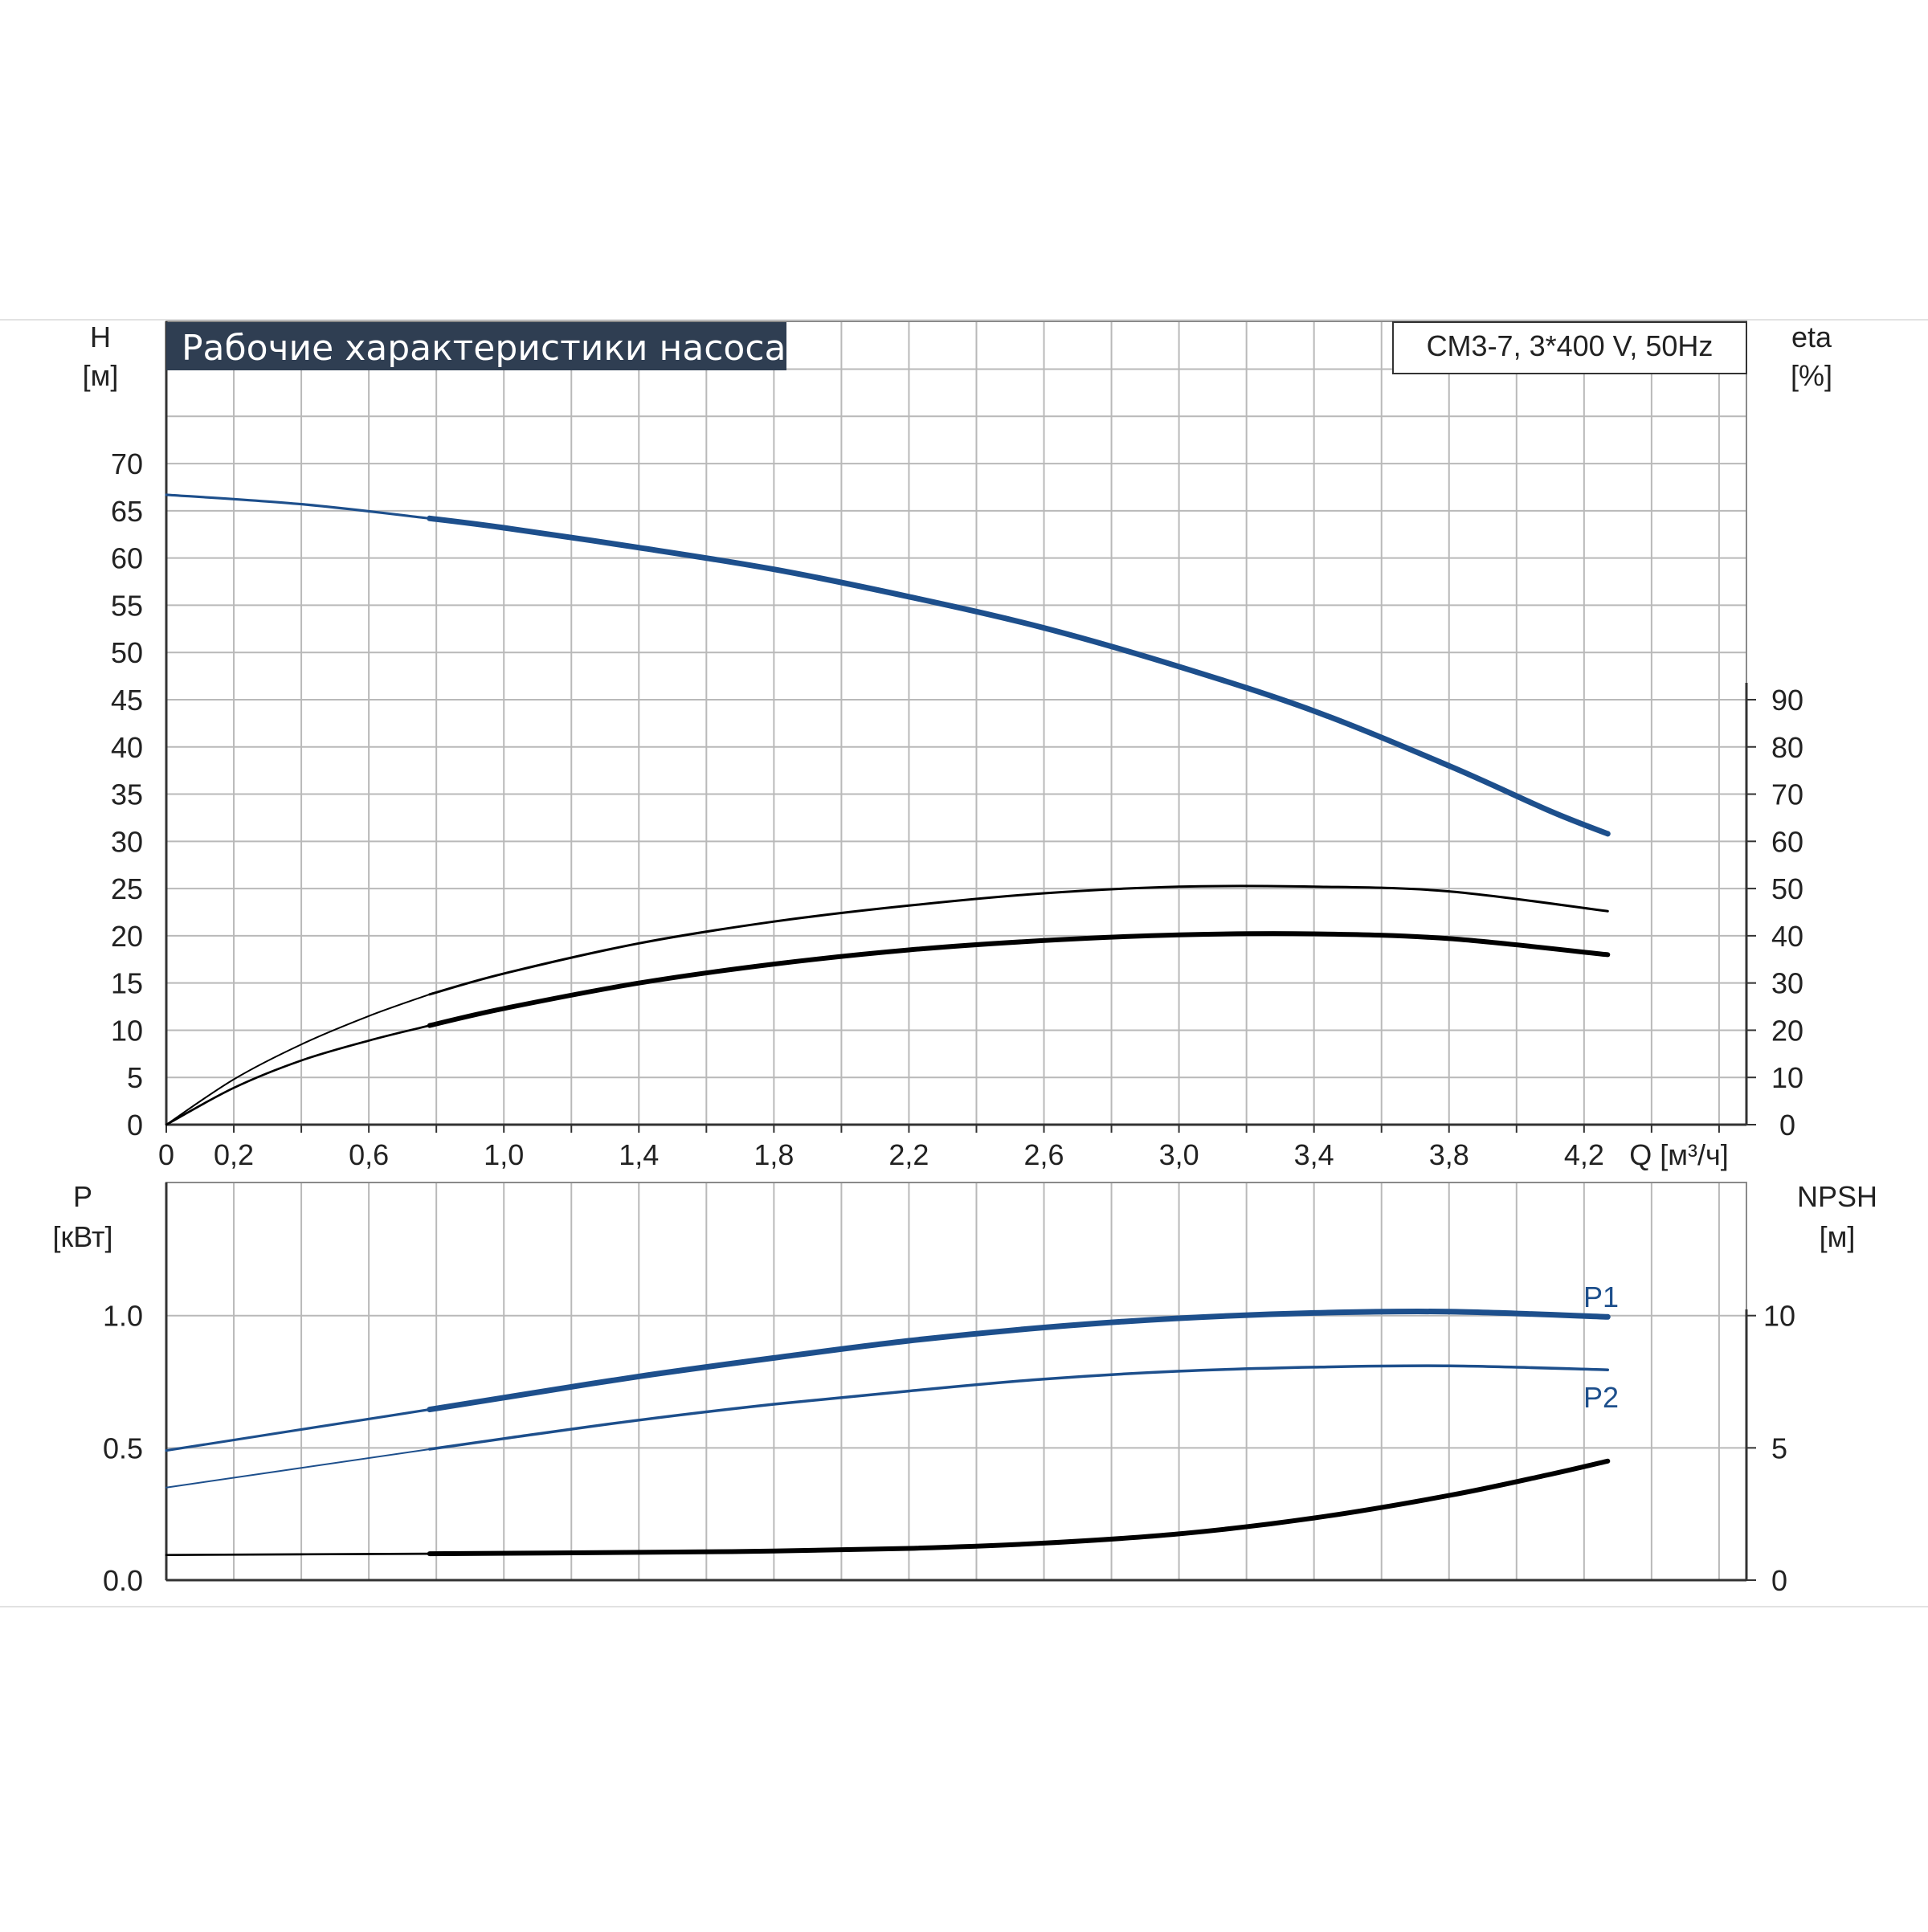  What do you see at coordinates (127, 512) in the screenshot?
I see `h-tick-label: 65` at bounding box center [127, 512].